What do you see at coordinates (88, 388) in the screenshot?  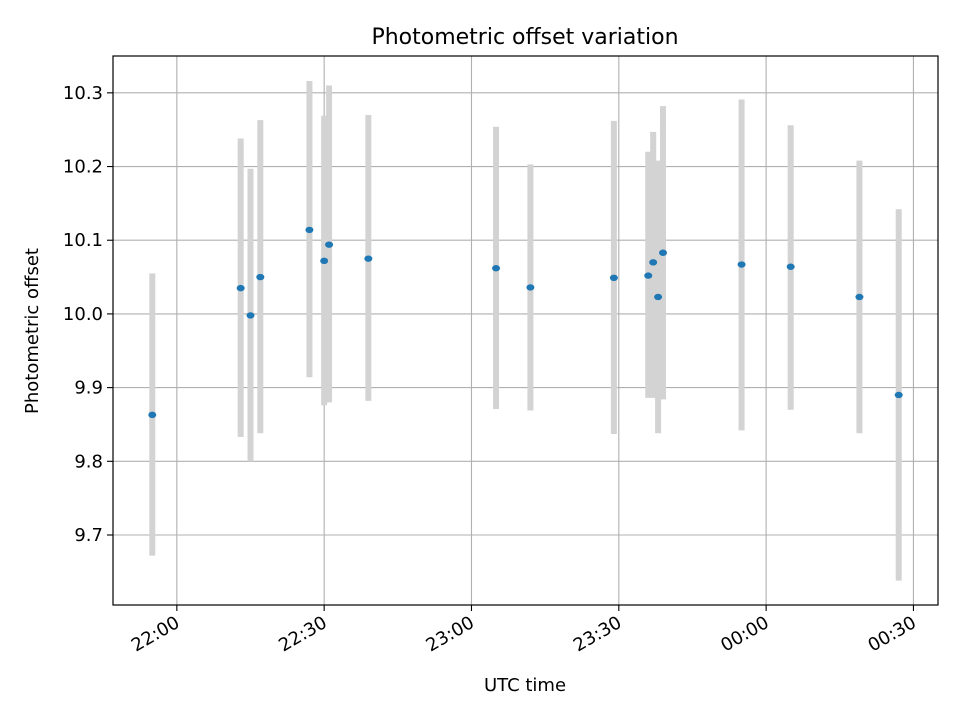 I see `y-tick-label: 9.9` at bounding box center [88, 388].